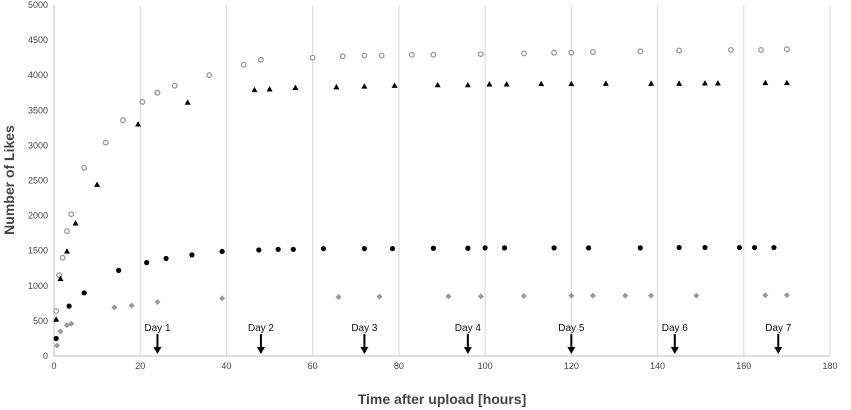 Image resolution: width=851 pixels, height=410 pixels. Describe the element at coordinates (38, 145) in the screenshot. I see `y-tick-label: 3000` at that location.